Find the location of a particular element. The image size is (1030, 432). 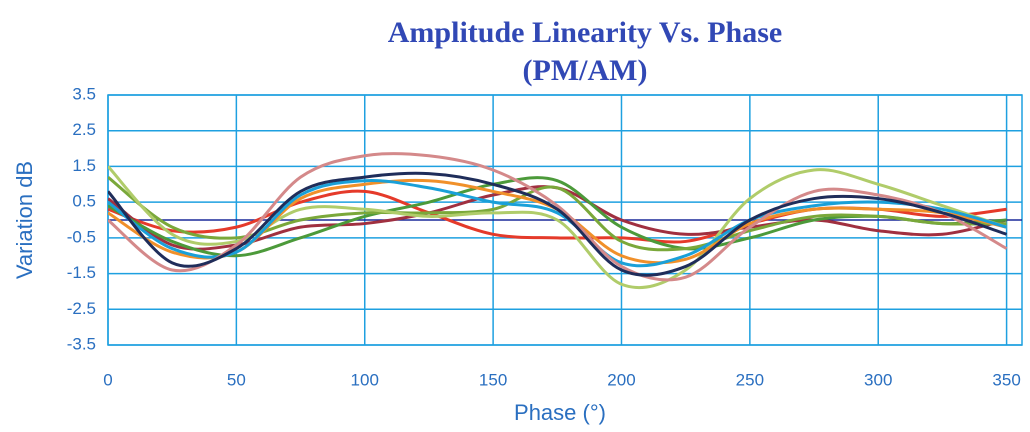

y-tick-label: 3.5 is located at coordinates (84, 93).